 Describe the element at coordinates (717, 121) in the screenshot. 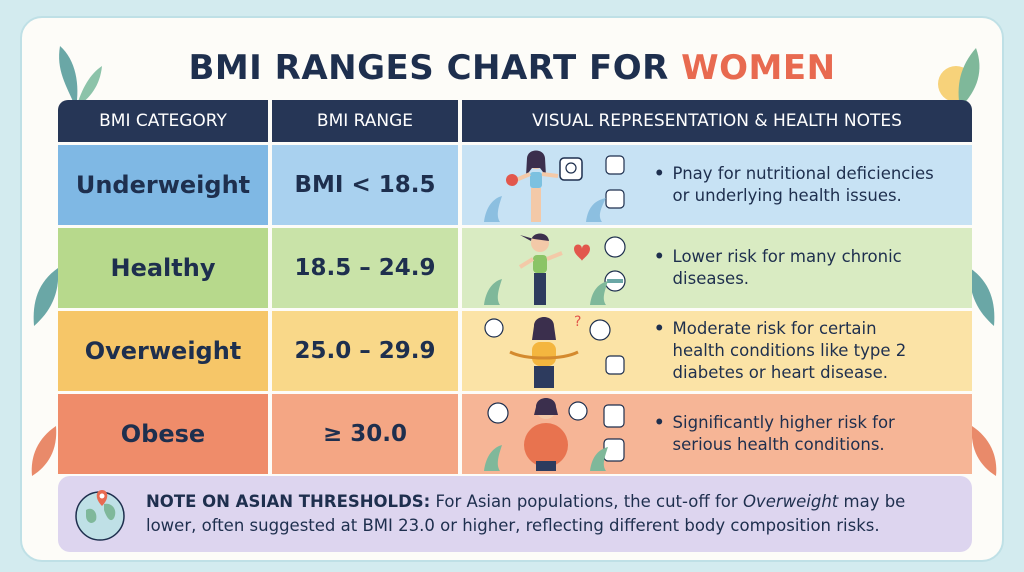

I see `header-notes: VISUAL REPRESENTATION & HEALTH NOTES` at that location.